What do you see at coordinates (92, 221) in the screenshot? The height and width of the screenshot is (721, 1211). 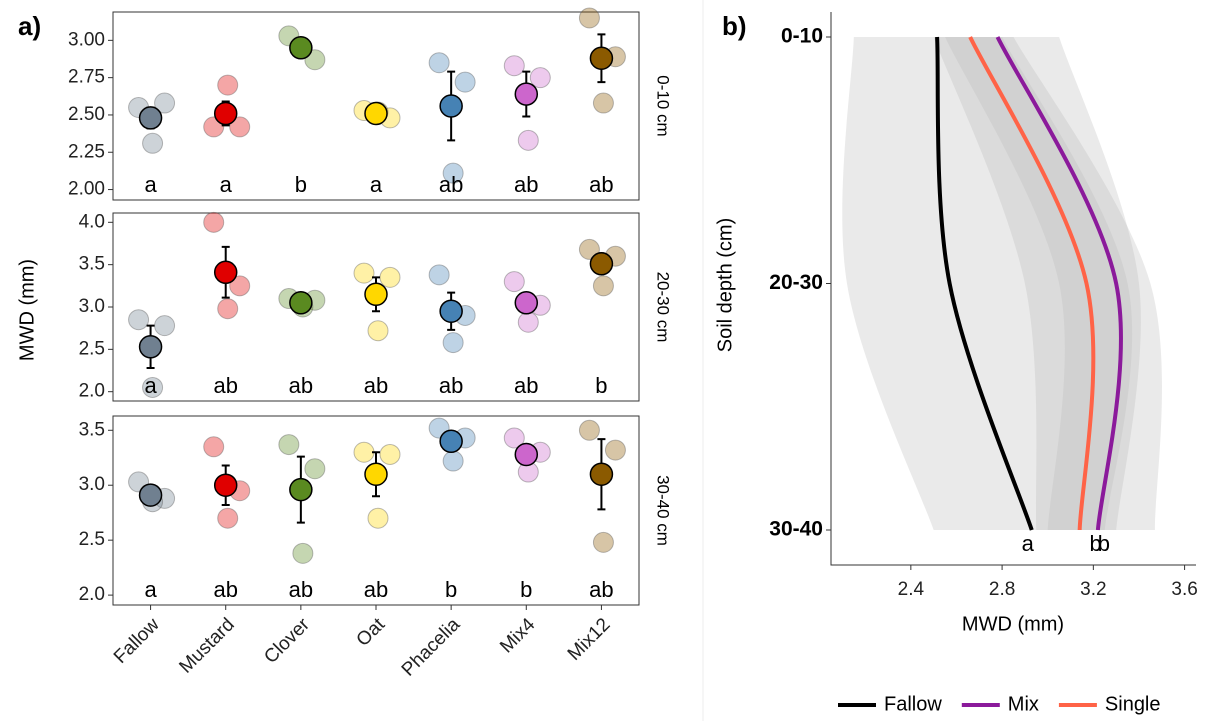 I see `y-tick-label: 4.0` at bounding box center [92, 221].